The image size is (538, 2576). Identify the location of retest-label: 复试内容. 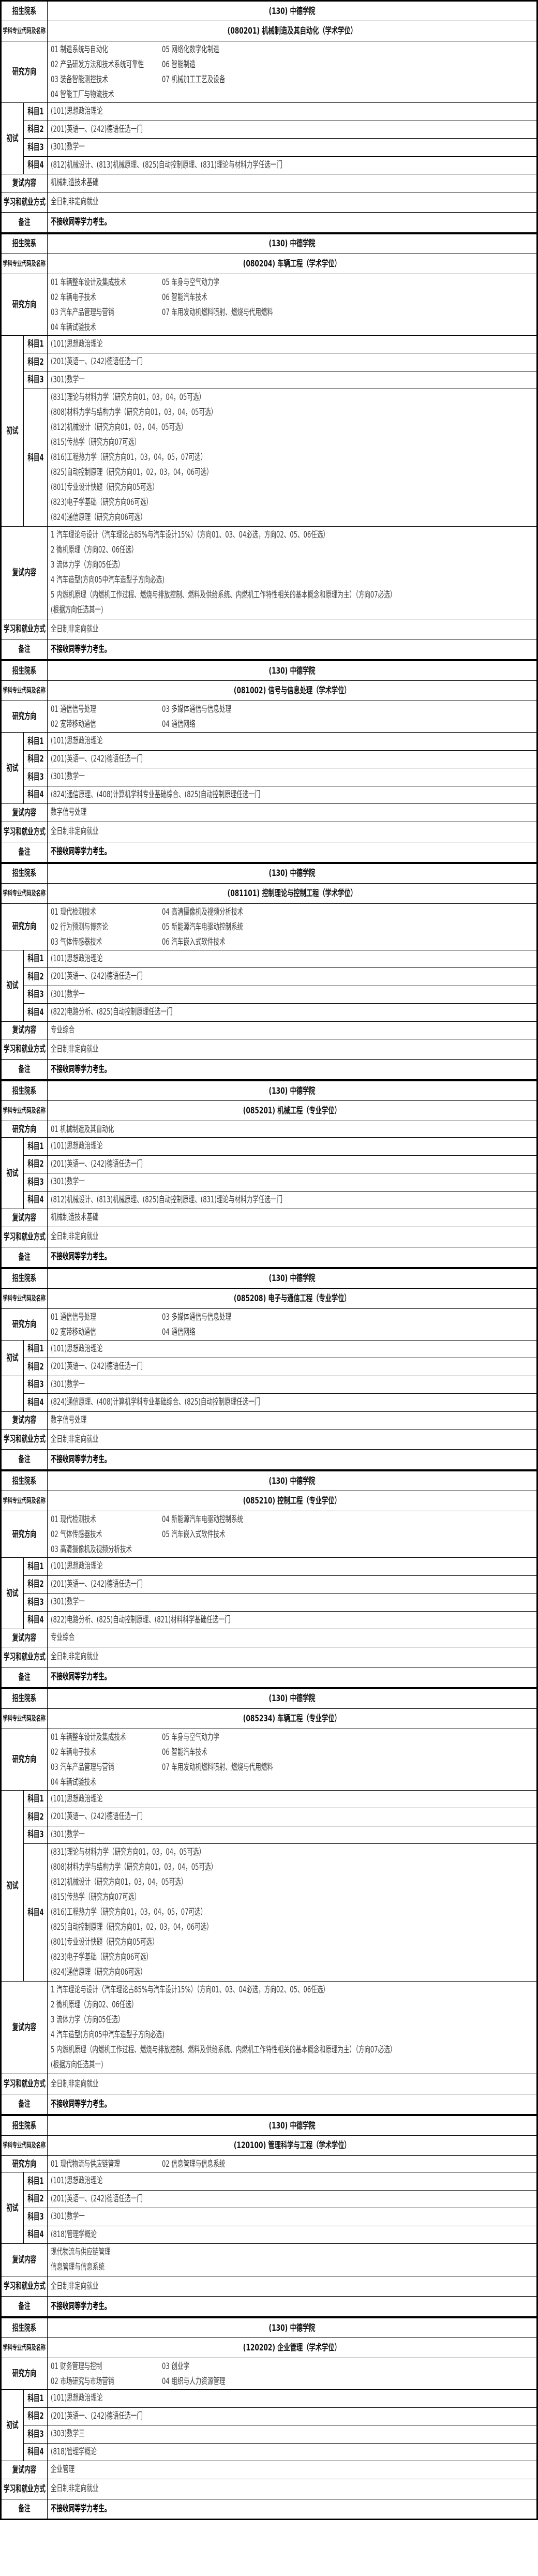
(25, 812).